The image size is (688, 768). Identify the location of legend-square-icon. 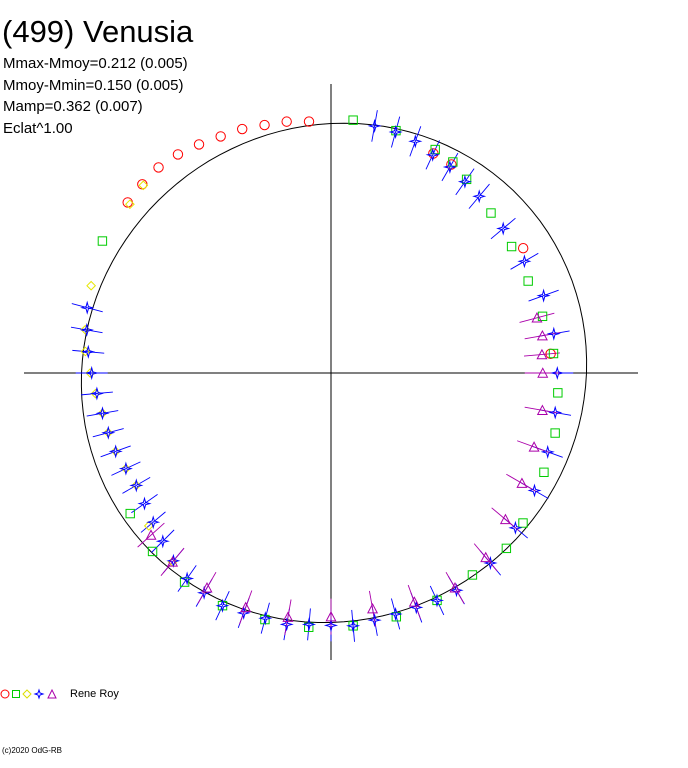
(16, 694).